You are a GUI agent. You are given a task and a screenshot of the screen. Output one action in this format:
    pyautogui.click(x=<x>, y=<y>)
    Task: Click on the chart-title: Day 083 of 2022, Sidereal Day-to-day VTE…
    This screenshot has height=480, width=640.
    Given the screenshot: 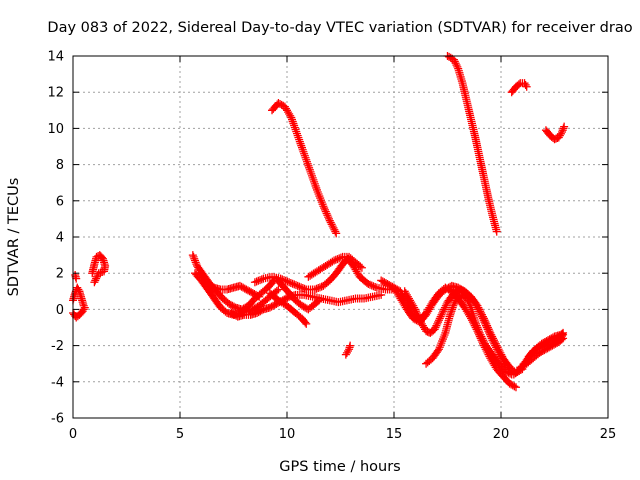 What is the action you would take?
    pyautogui.click(x=339, y=28)
    